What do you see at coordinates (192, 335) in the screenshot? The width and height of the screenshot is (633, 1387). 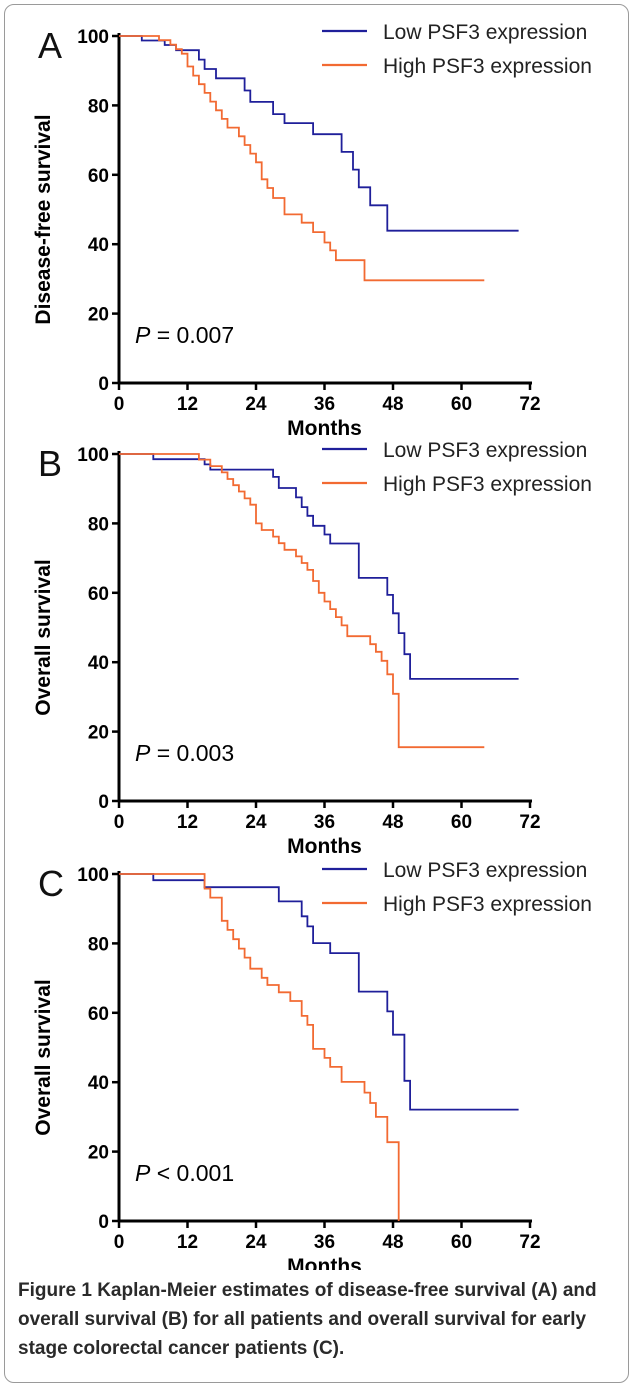 I see `p-value-text: = 0.007` at bounding box center [192, 335].